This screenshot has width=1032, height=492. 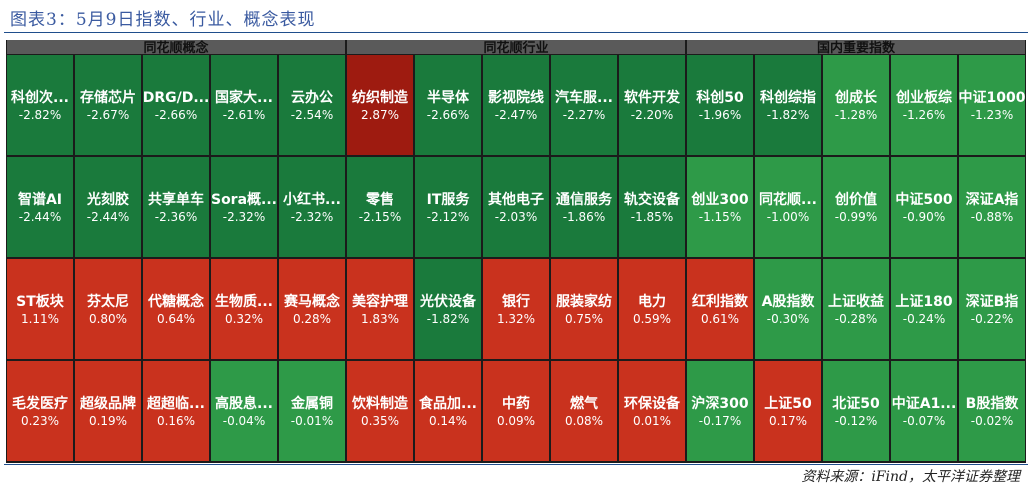 What do you see at coordinates (244, 217) in the screenshot?
I see `cell-value: -2.32%` at bounding box center [244, 217].